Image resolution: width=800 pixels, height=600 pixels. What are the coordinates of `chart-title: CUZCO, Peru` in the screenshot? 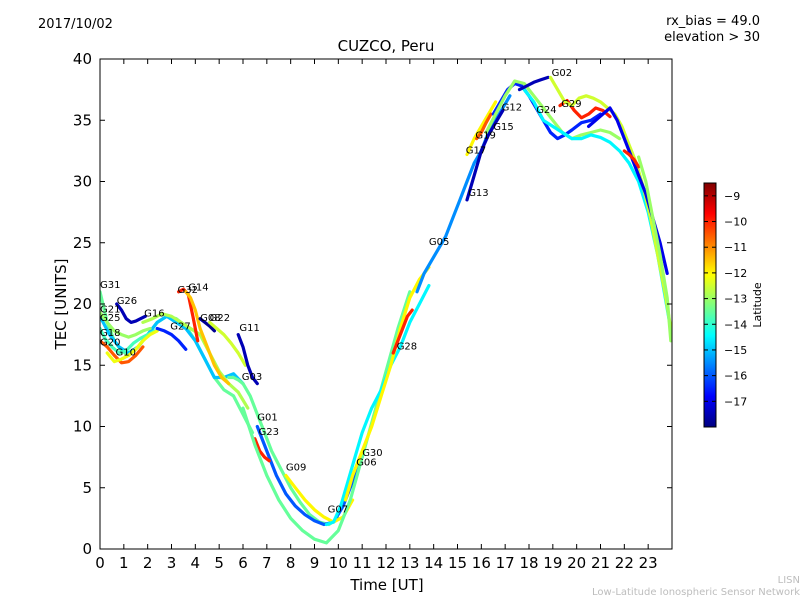 It's located at (386, 46).